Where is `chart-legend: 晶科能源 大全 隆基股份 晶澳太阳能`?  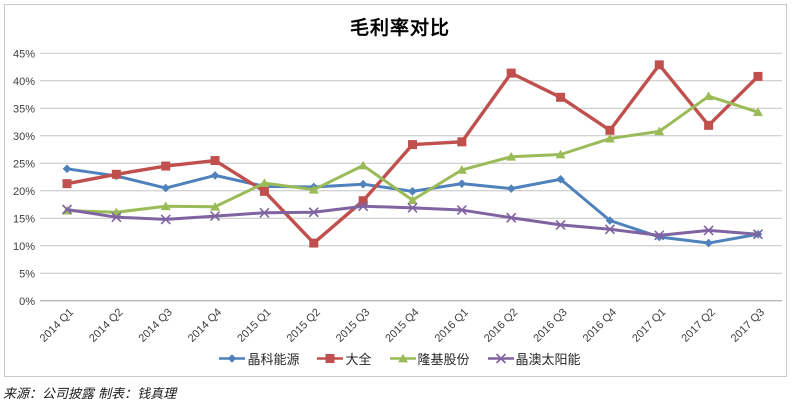
chart-legend: 晶科能源 大全 隆基股份 晶澳太阳能 is located at coordinates (400, 358).